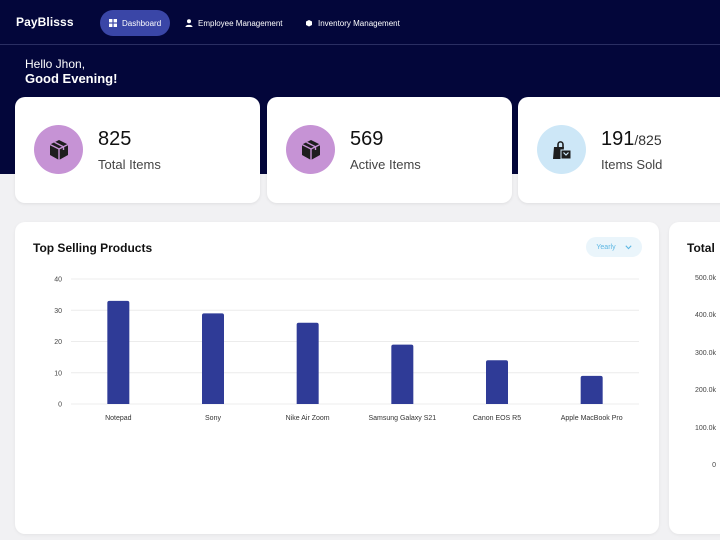 The width and height of the screenshot is (720, 540). I want to click on stat-label: Total Items, so click(129, 164).